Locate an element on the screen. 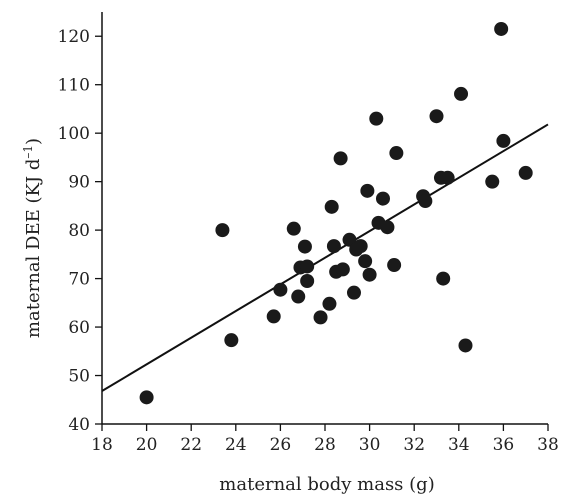 This screenshot has width=566, height=495. x-tick-label: 20 is located at coordinates (147, 445).